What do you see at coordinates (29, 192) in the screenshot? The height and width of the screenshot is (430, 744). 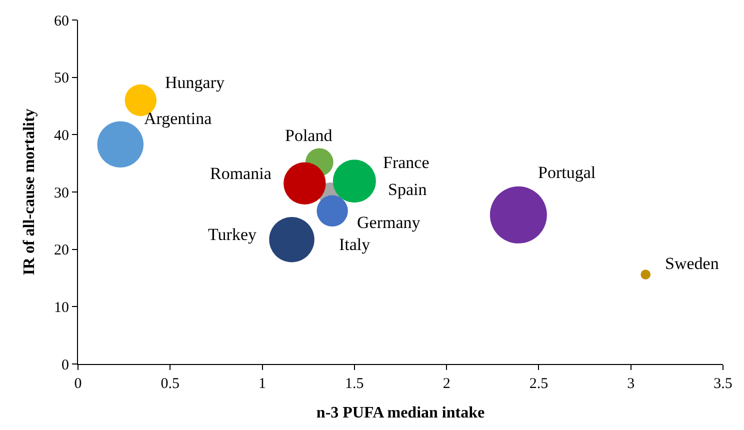 I see `y-axis-title: IR of all-cause mortality` at bounding box center [29, 192].